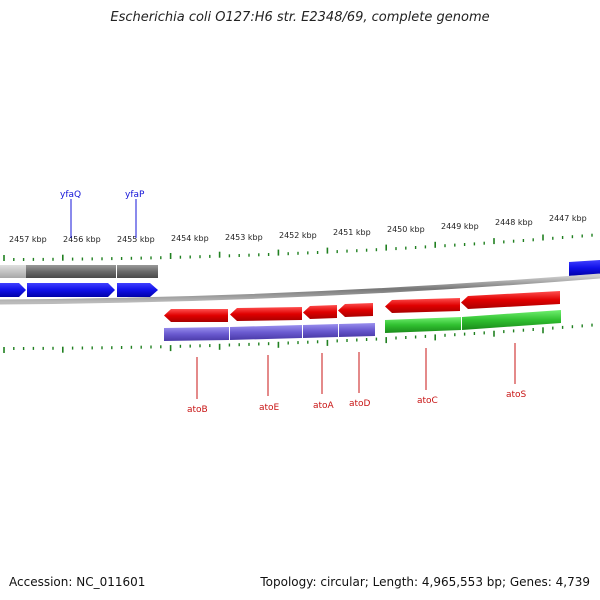  Describe the element at coordinates (135, 195) in the screenshot. I see `gene-label-yfaP: yfaP` at that location.